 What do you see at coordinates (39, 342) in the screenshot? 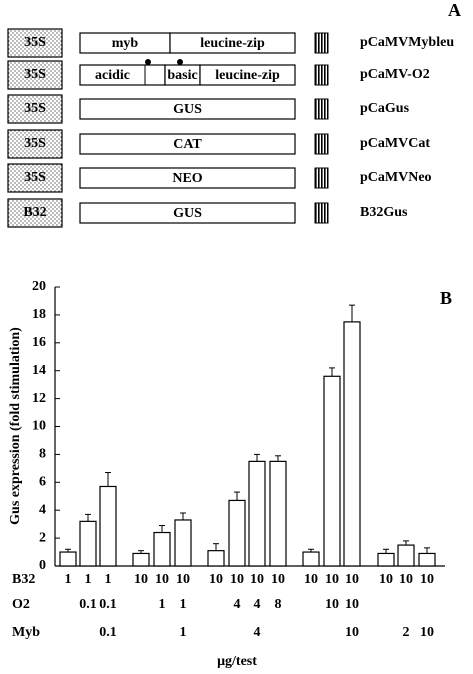
I see `y-tick-label: 16` at bounding box center [39, 342].